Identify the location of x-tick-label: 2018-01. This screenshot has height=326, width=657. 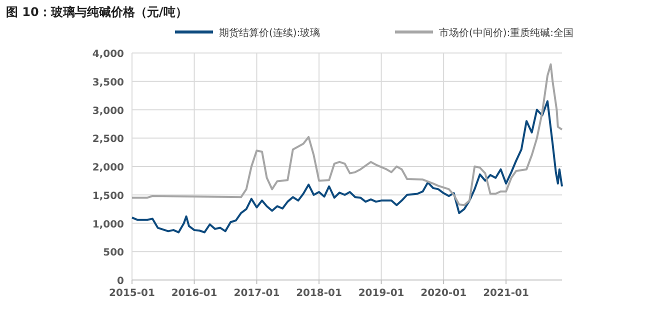
(319, 293).